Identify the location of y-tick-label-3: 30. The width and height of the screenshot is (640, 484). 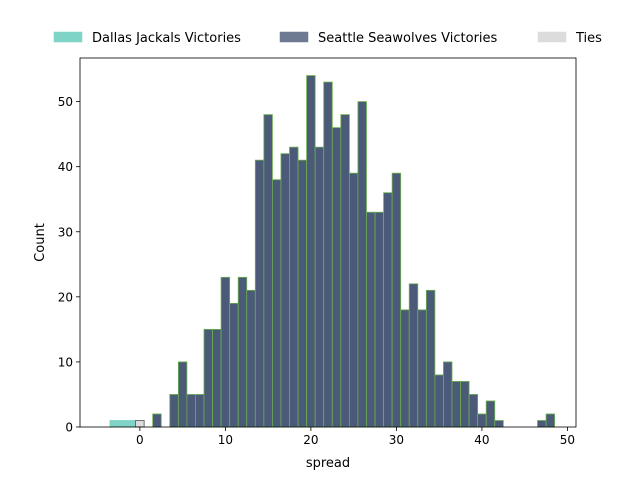
(65, 232).